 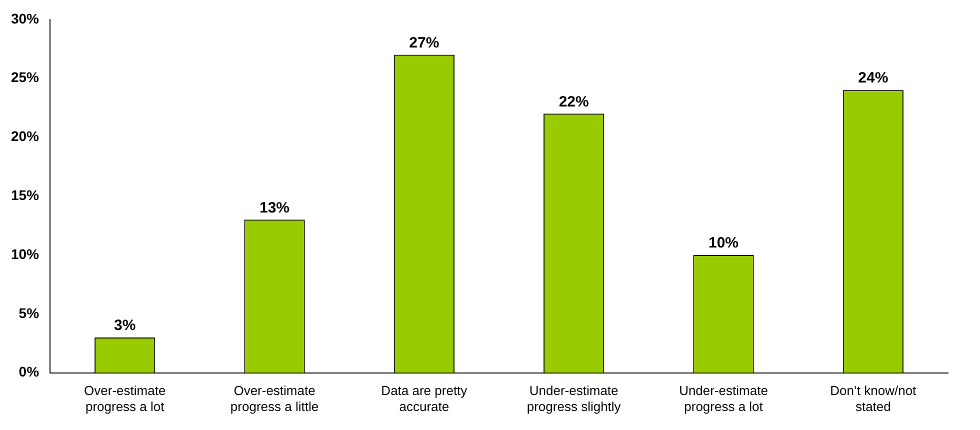 I want to click on data-label: 10%, so click(x=723, y=243).